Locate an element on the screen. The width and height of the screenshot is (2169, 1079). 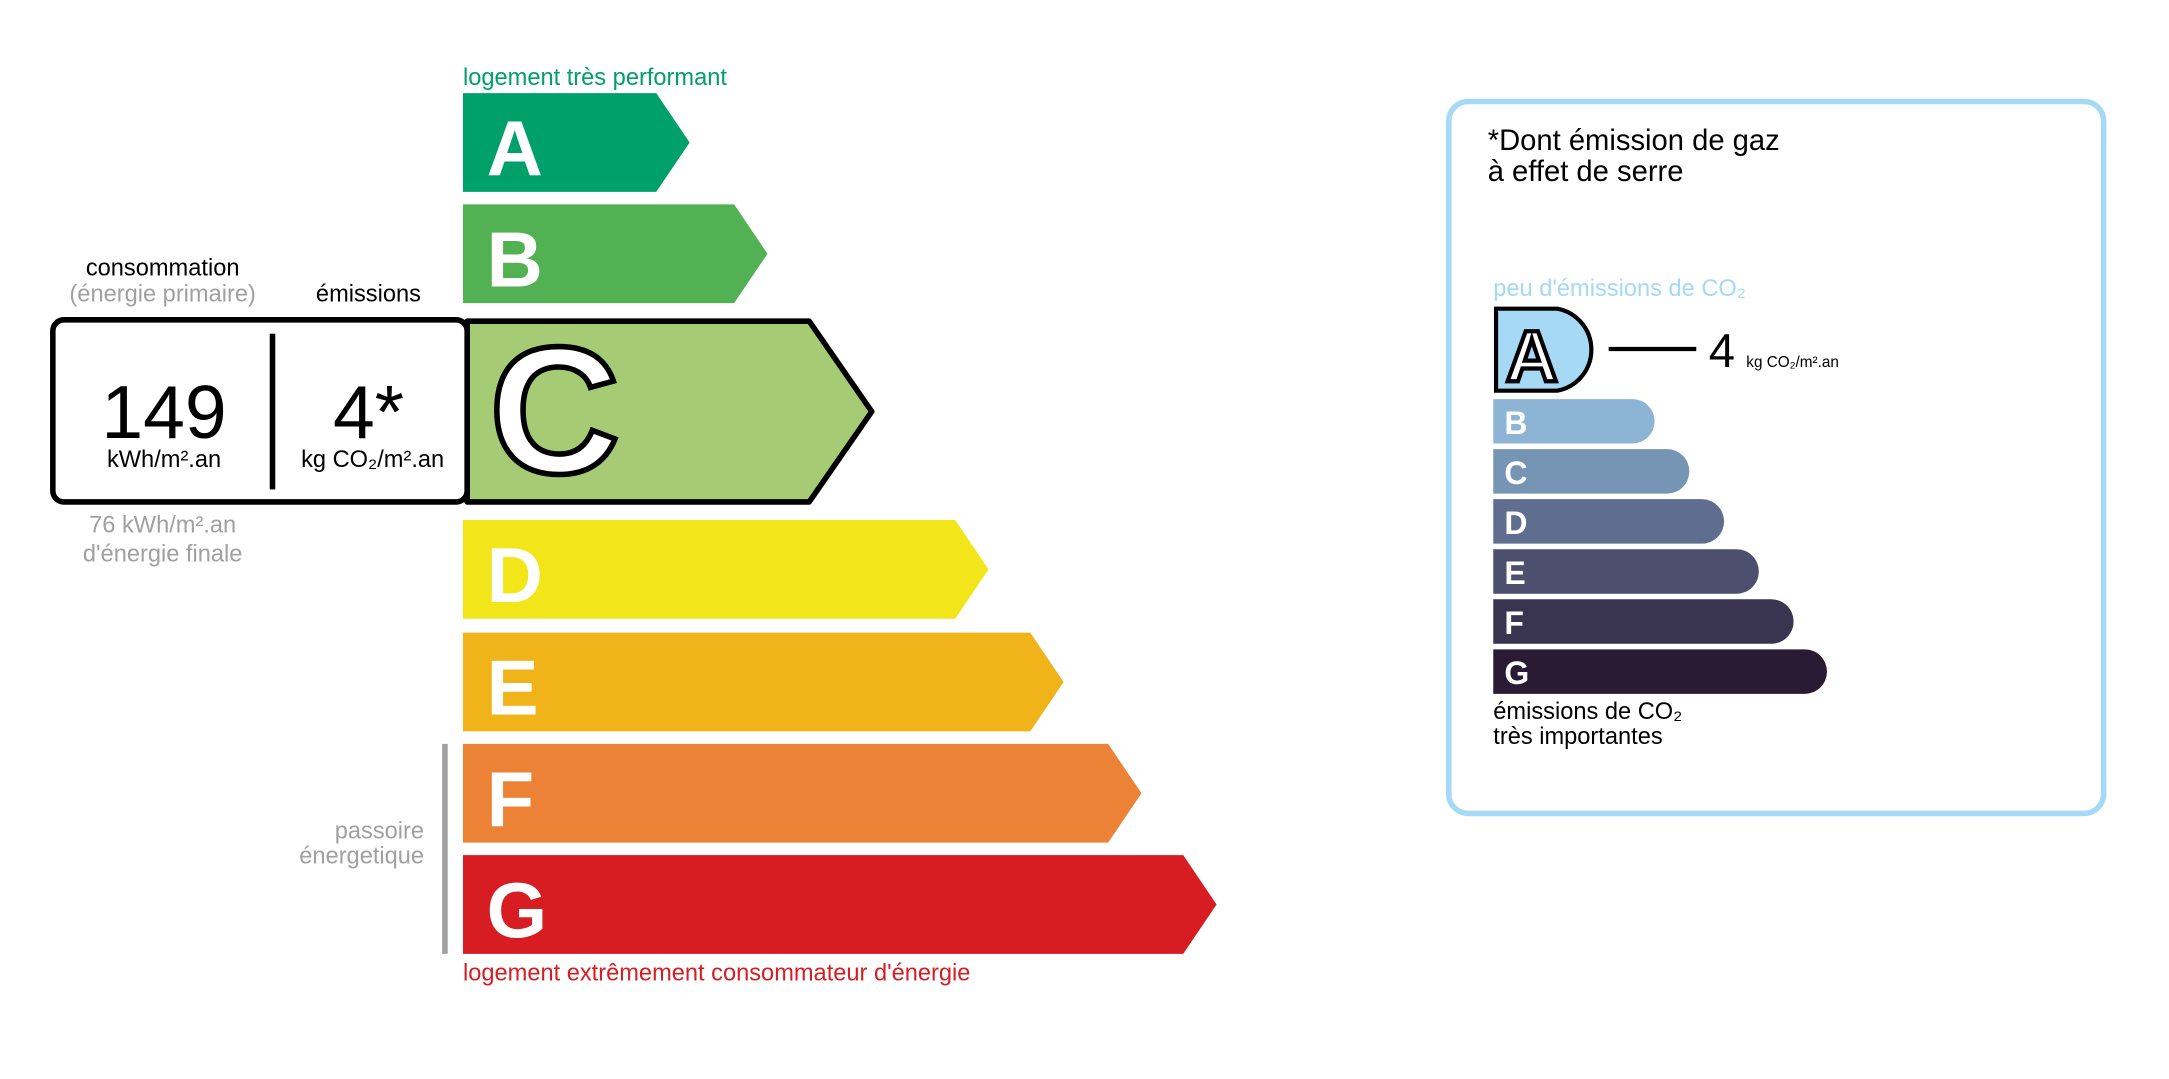
ges-class-g: G is located at coordinates (1660, 671).